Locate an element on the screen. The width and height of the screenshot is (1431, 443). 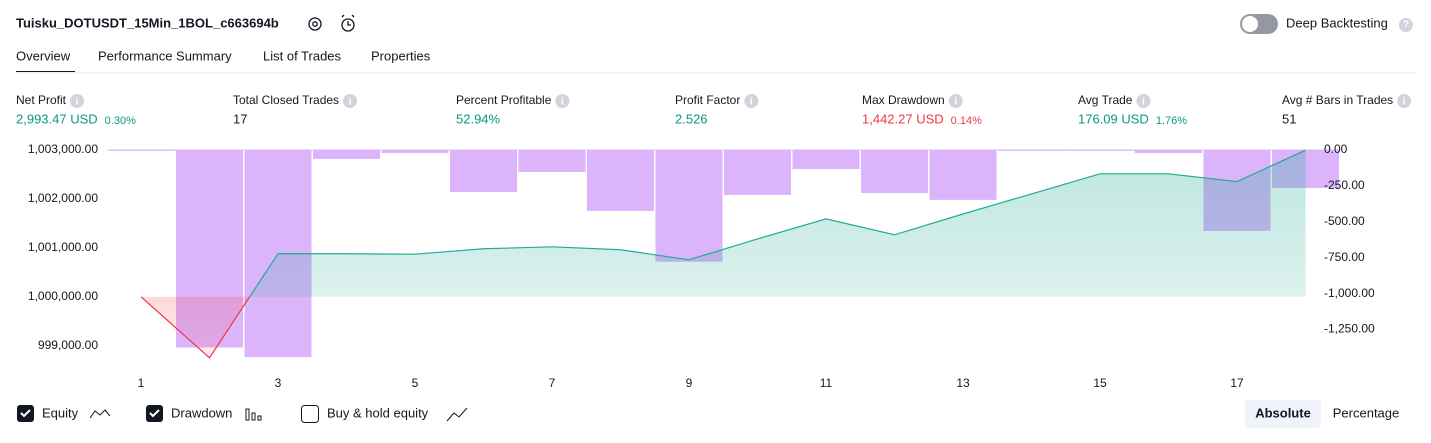
legend-equity: Equity is located at coordinates (60, 412).